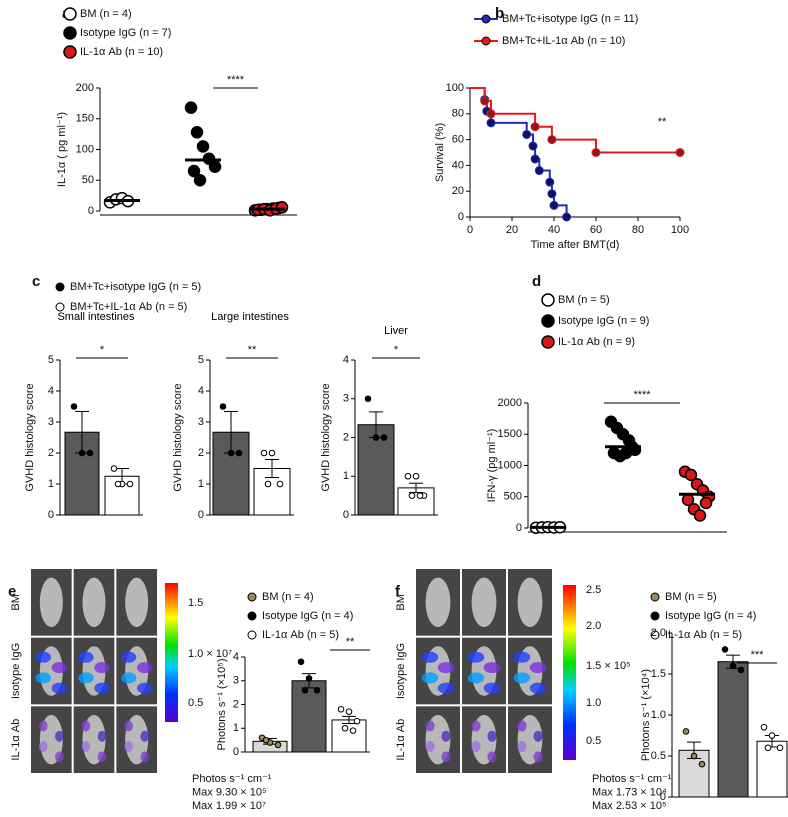  I want to click on title-box: Small intestines, so click(96, 317).